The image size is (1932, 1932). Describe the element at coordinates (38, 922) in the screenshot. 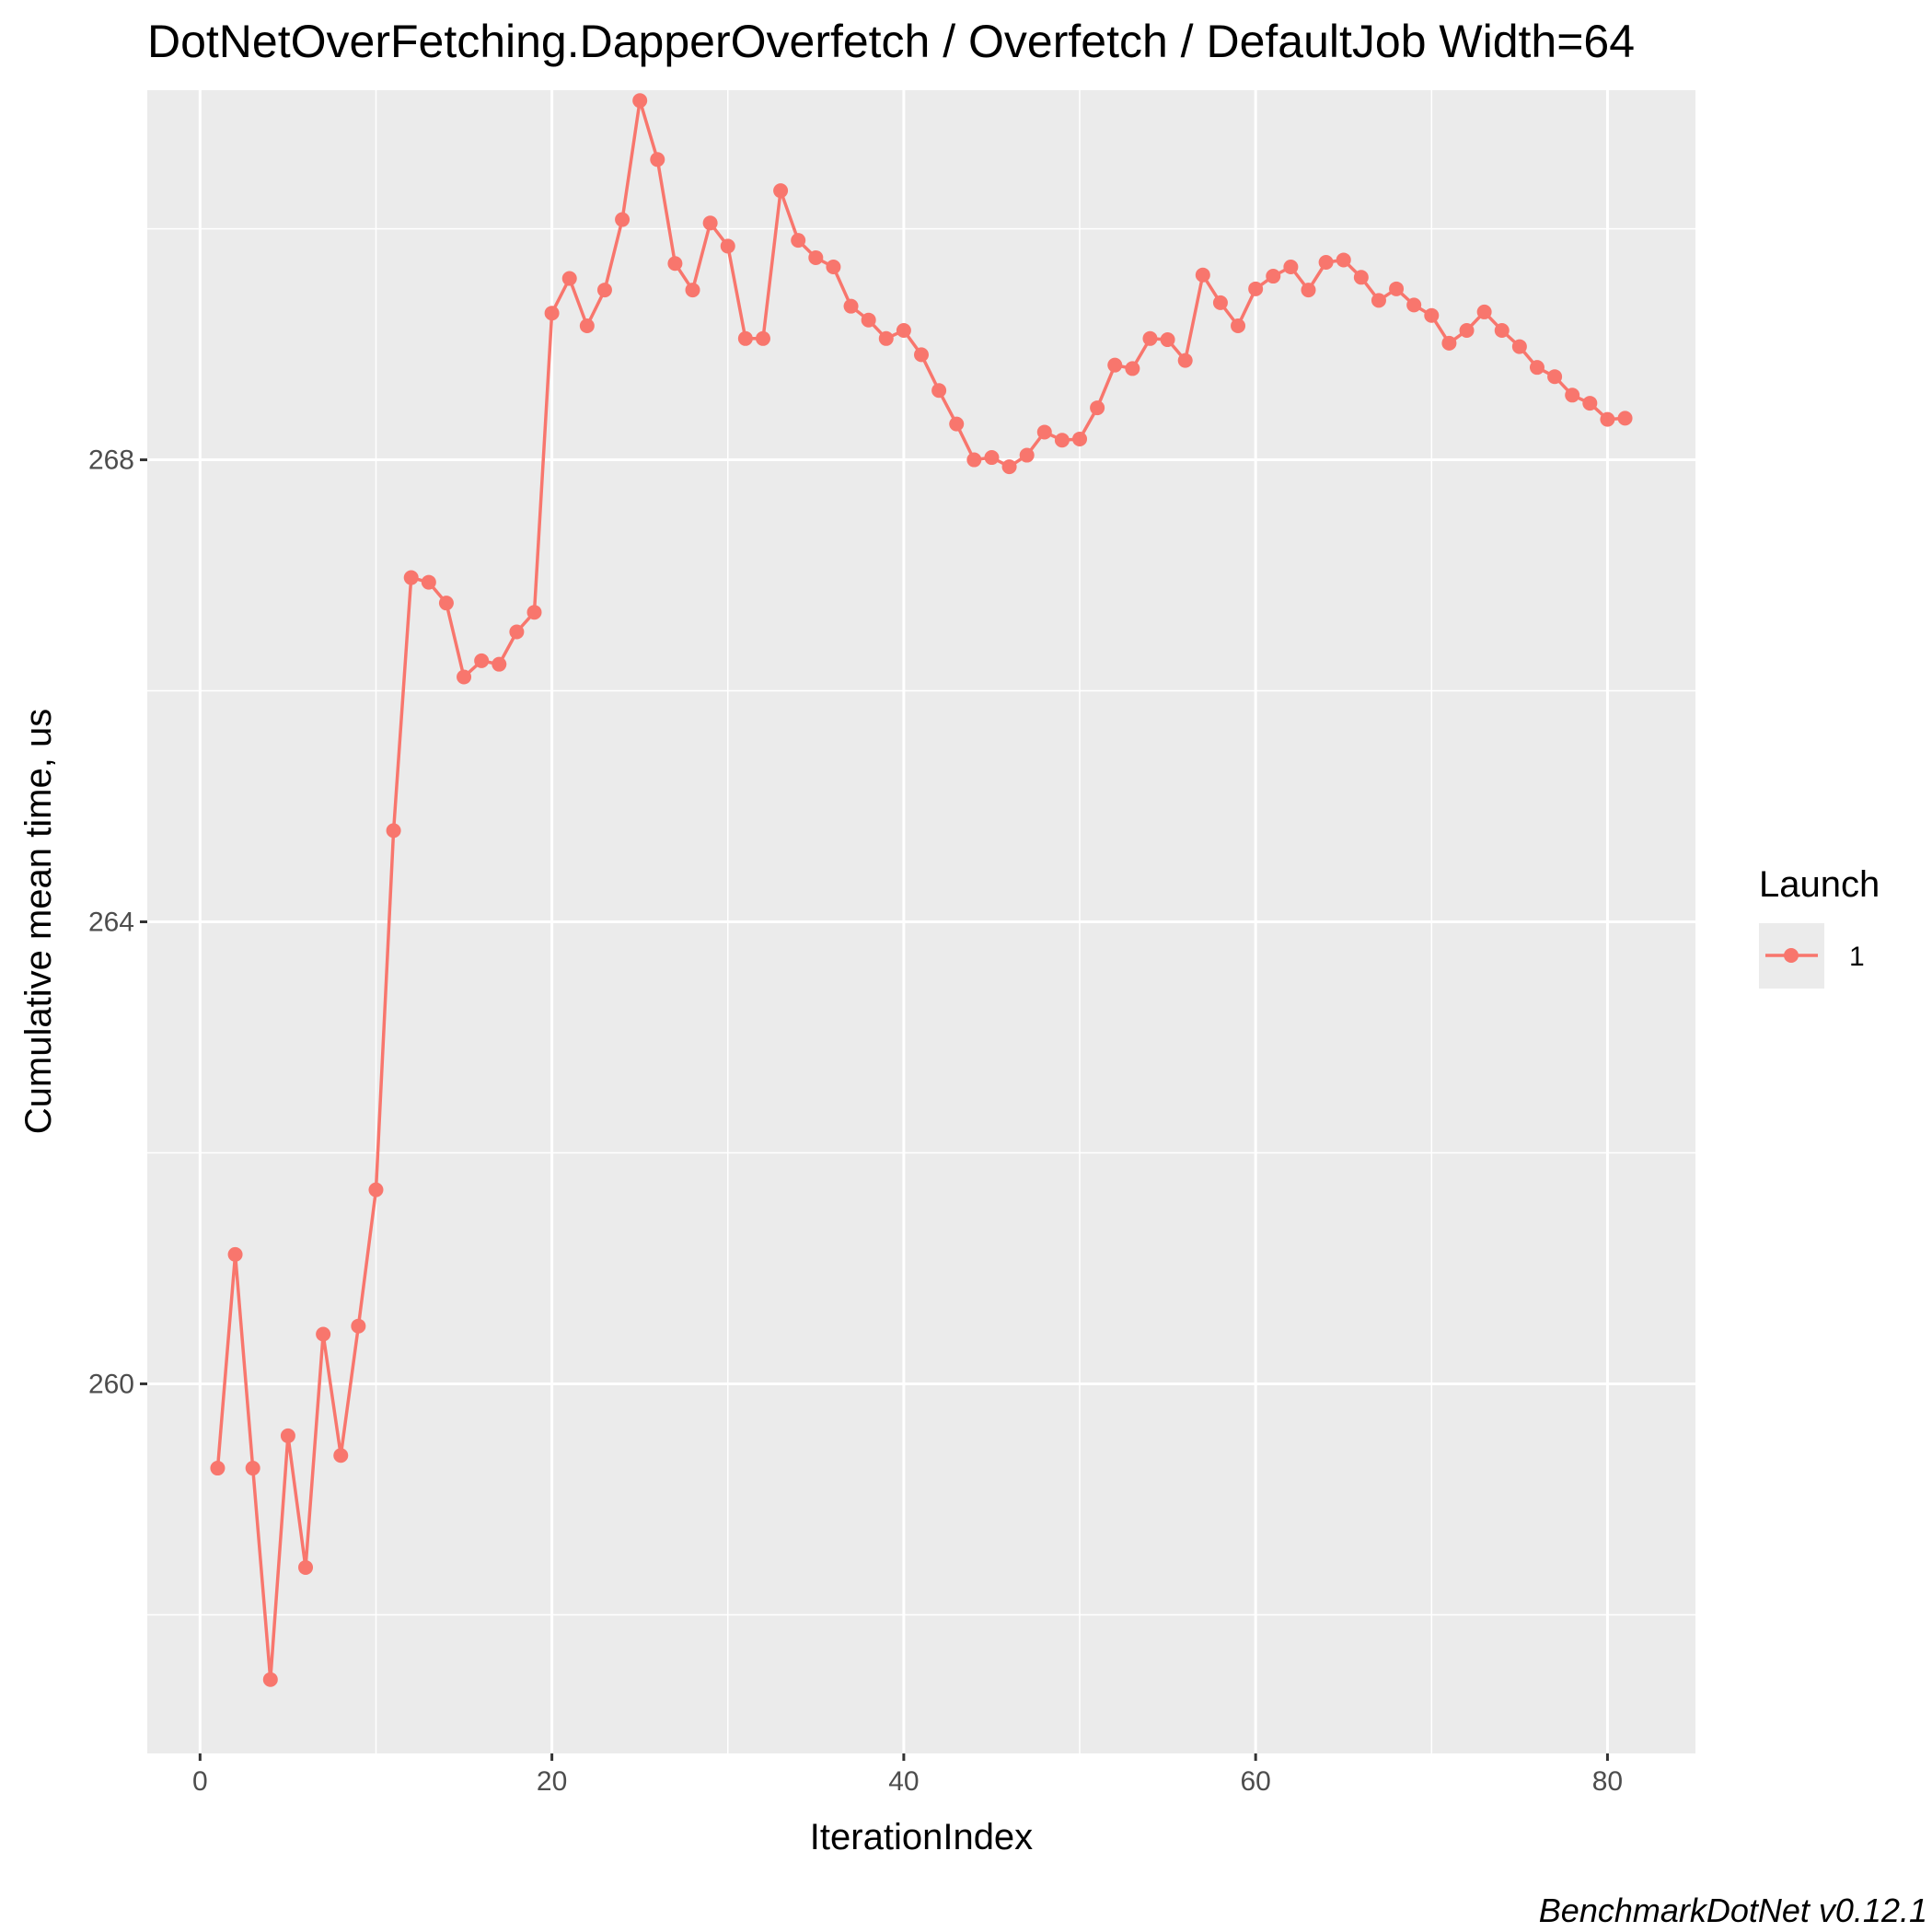

I see `y-axis-title: Cumulative mean time, us` at that location.